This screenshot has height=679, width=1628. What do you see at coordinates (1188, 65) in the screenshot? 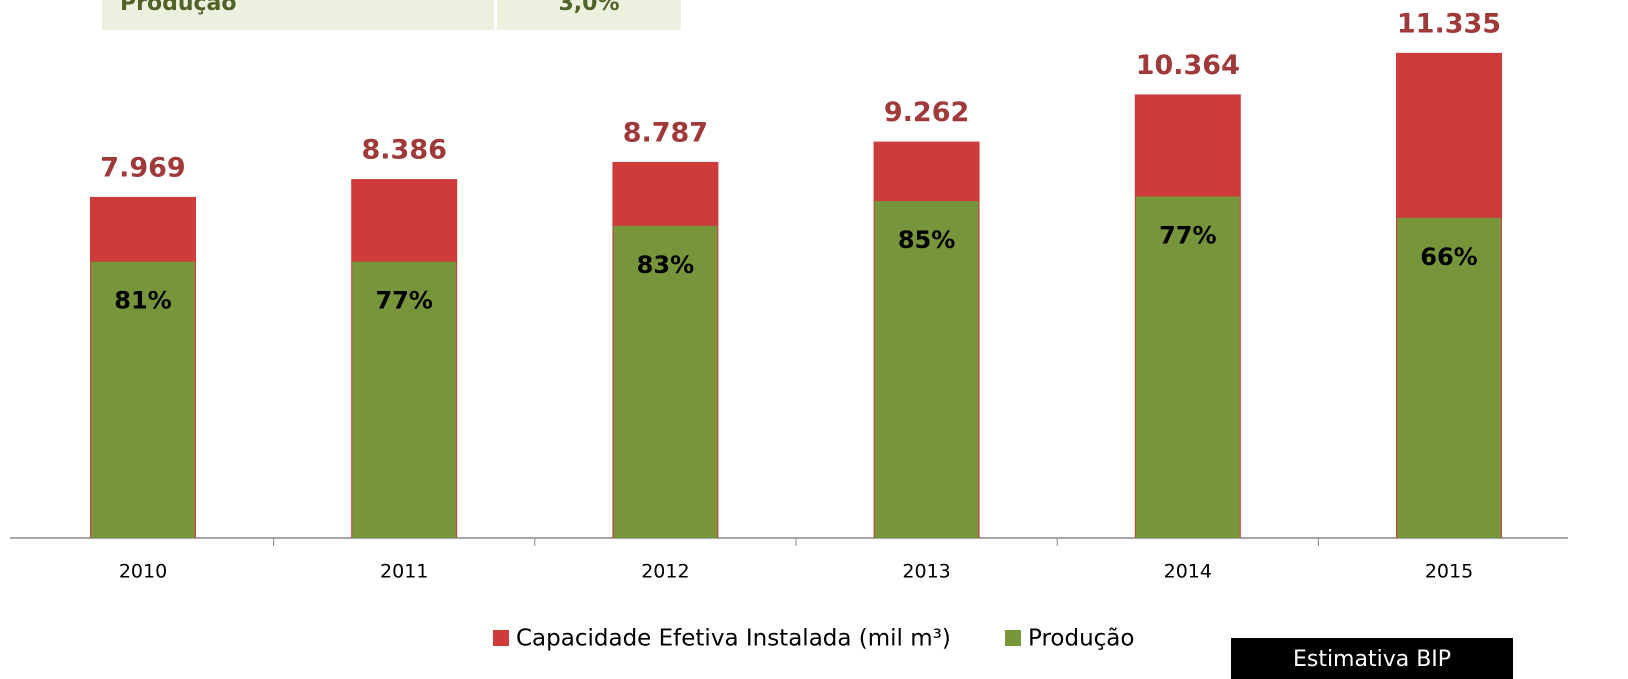
I see `data-label: 10.364` at bounding box center [1188, 65].